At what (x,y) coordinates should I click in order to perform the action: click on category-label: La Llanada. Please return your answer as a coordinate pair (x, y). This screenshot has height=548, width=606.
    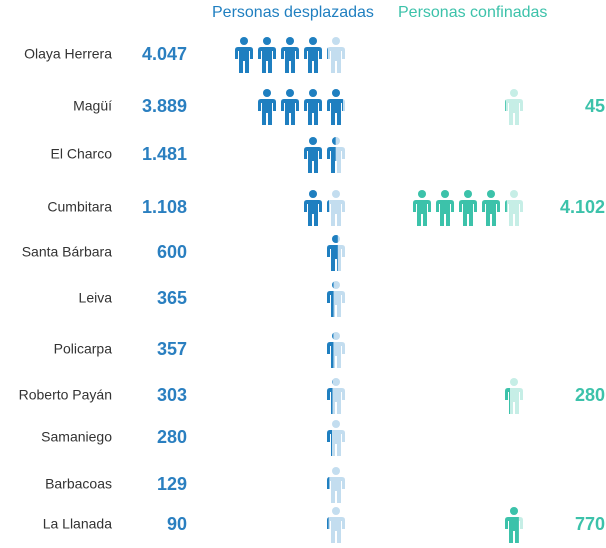
    Looking at the image, I should click on (78, 524).